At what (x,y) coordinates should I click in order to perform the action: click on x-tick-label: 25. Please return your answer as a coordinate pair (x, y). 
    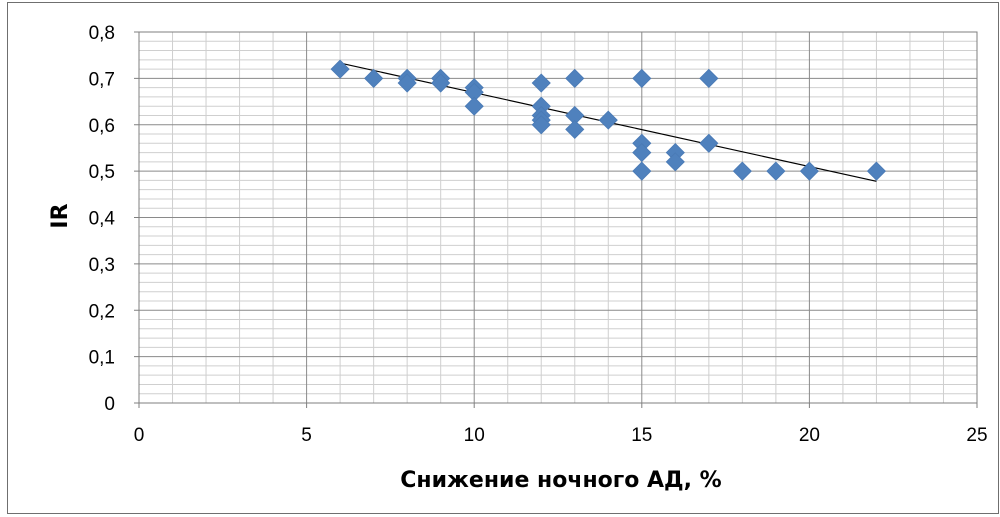
    Looking at the image, I should click on (976, 435).